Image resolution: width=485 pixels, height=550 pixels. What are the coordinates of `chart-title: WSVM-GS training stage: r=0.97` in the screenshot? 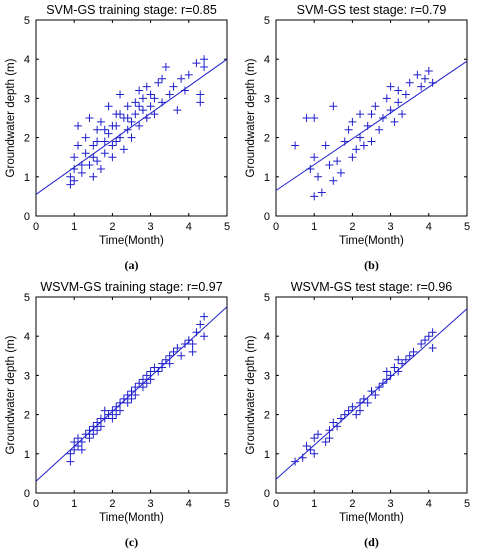 It's located at (131, 287).